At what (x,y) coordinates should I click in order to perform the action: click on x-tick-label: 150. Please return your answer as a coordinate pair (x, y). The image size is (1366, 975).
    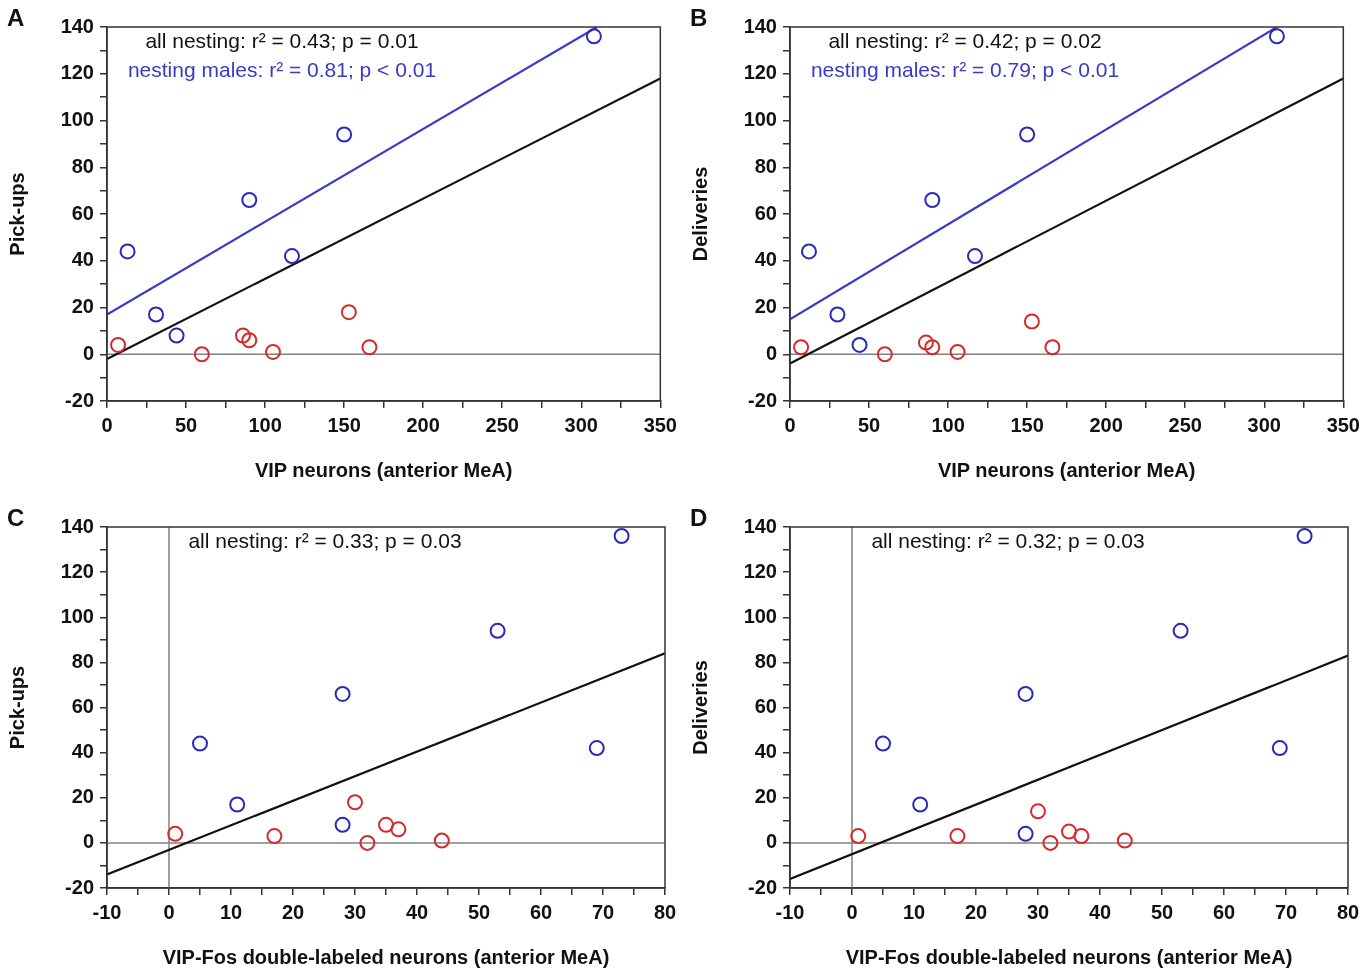
    Looking at the image, I should click on (344, 424).